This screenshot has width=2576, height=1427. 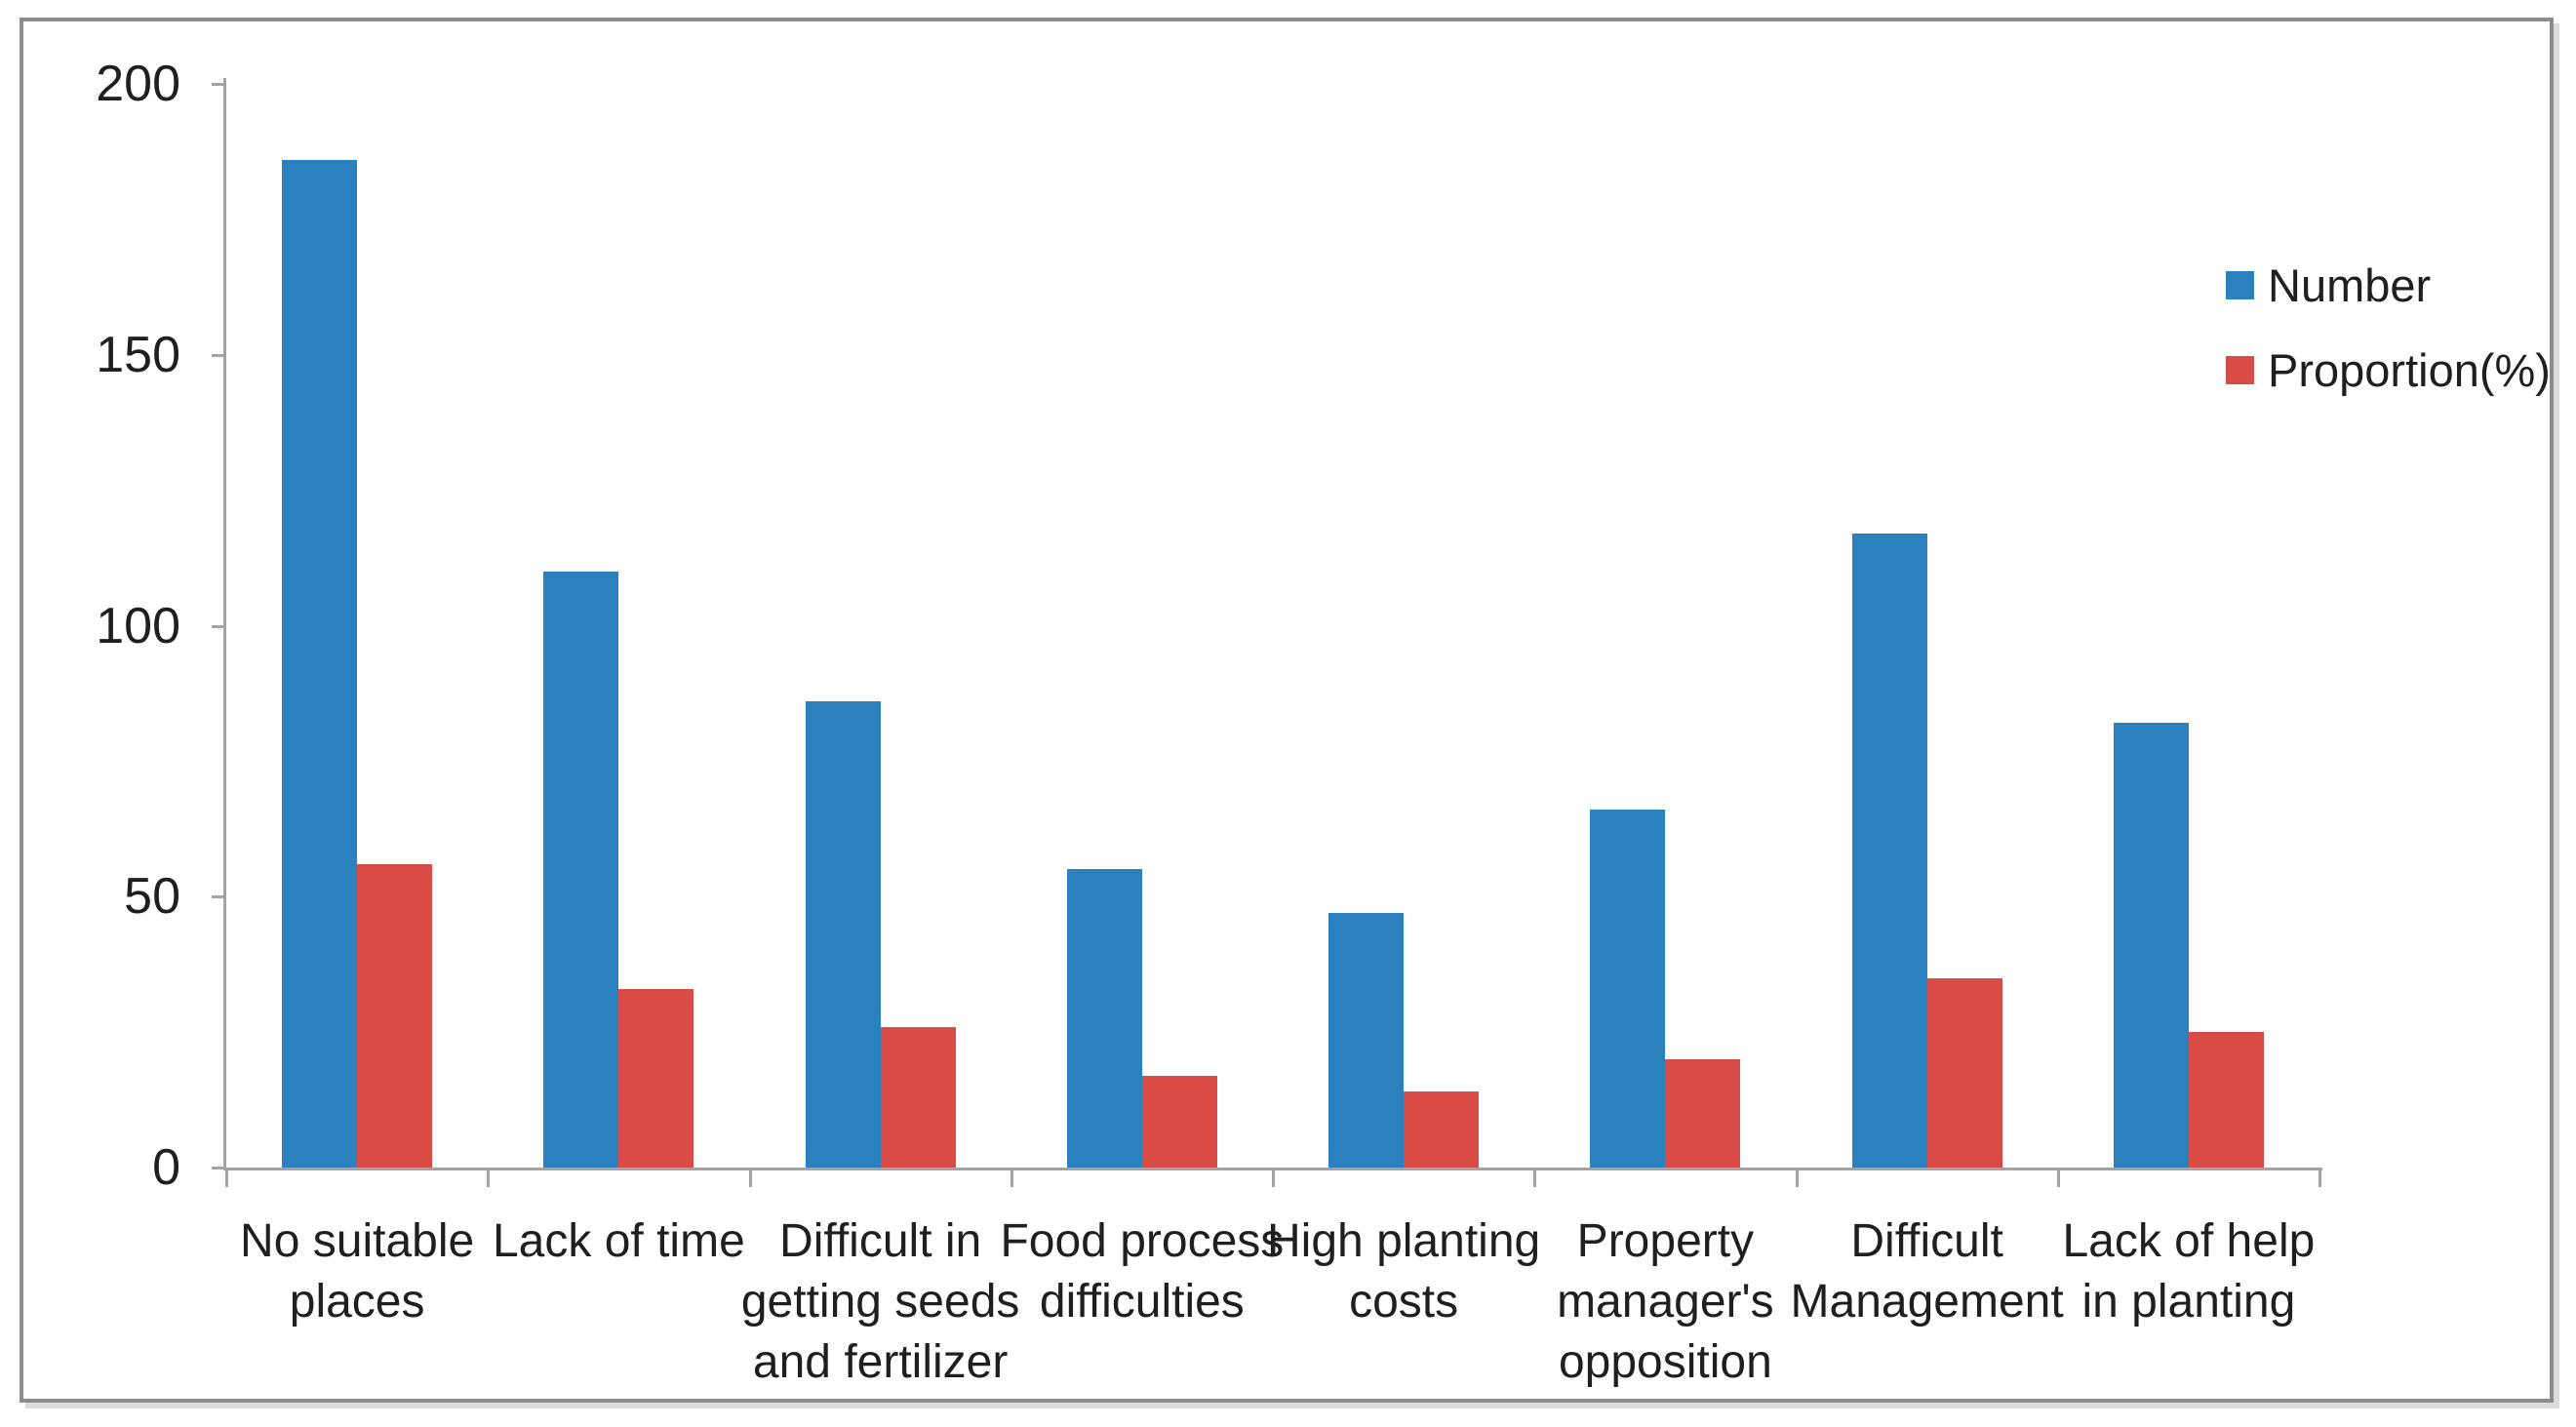 I want to click on y-tick-label: 50, so click(x=152, y=897).